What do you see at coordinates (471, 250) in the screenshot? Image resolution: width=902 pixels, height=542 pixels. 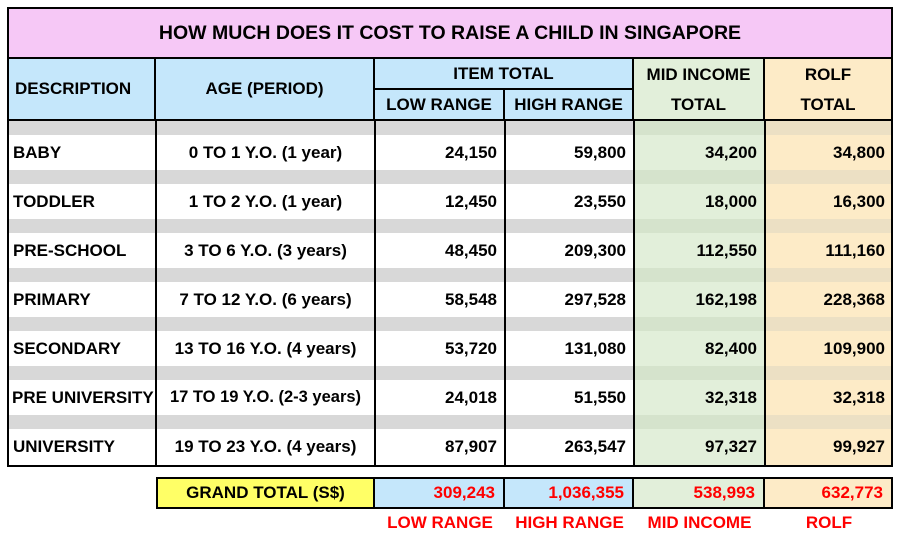 I see `table-row-low: 48,450` at bounding box center [471, 250].